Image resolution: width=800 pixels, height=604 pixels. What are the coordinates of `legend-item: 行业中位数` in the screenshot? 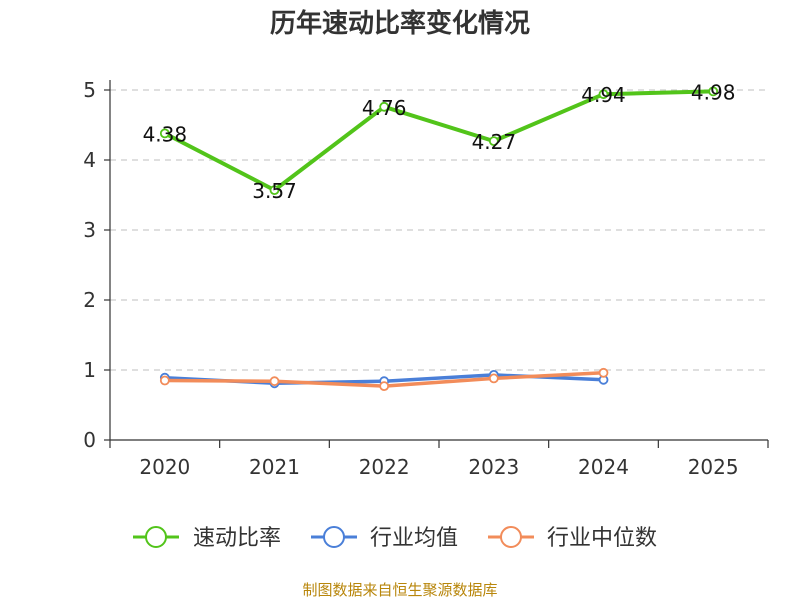 It's located at (572, 538).